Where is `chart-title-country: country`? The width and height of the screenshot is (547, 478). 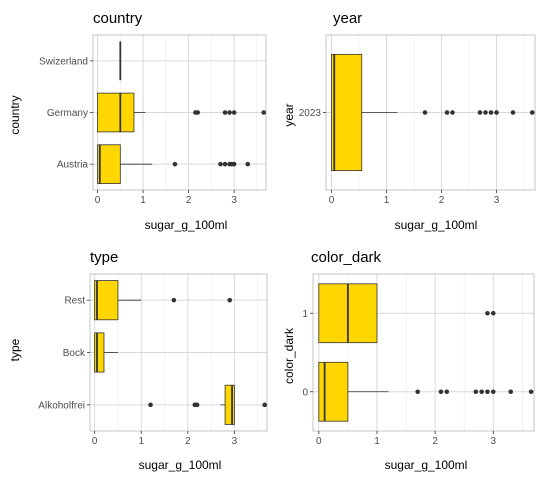
chart-title-country: country is located at coordinates (118, 18).